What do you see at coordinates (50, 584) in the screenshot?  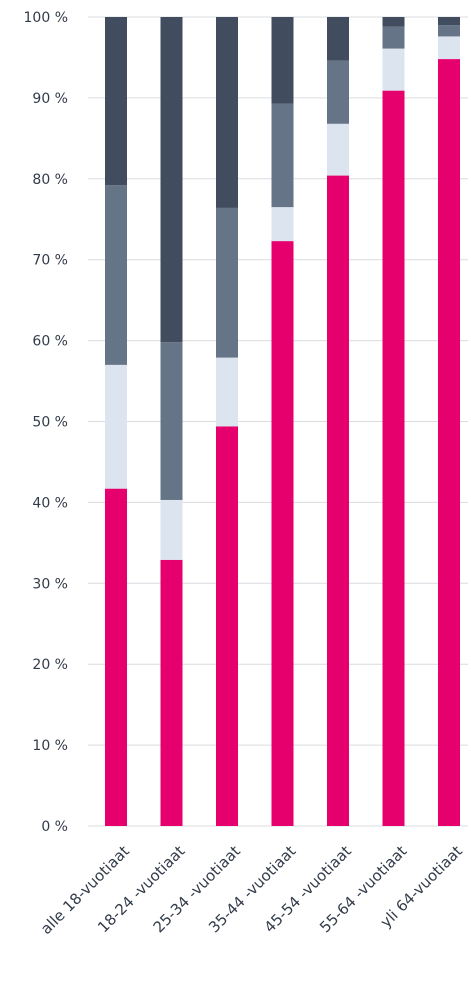 I see `y-tick-label: 30 %` at bounding box center [50, 584].